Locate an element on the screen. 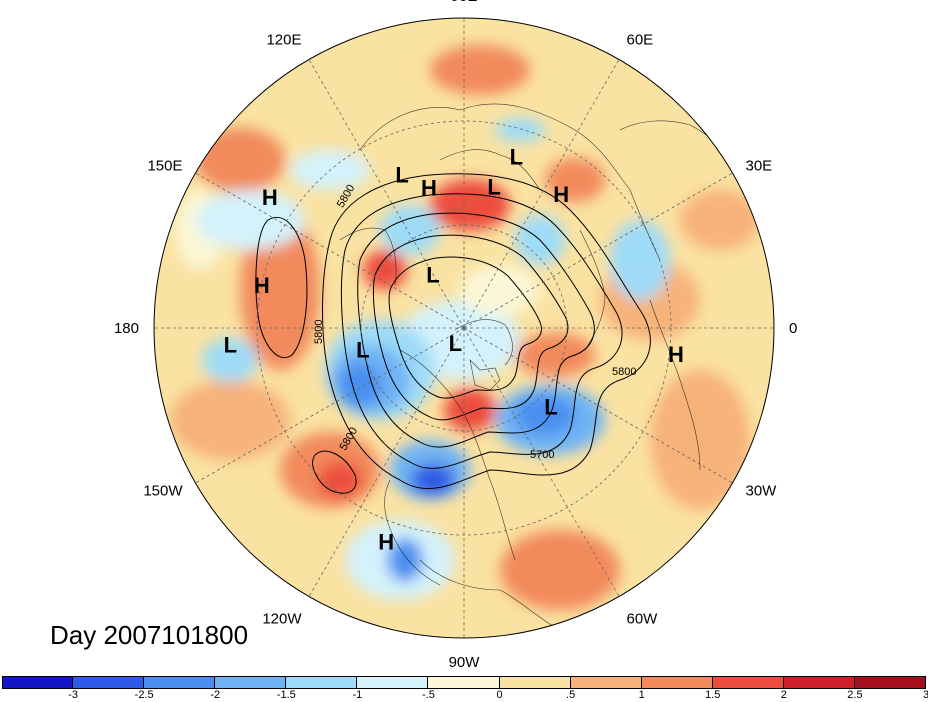  longitude-label: 120E is located at coordinates (283, 40).